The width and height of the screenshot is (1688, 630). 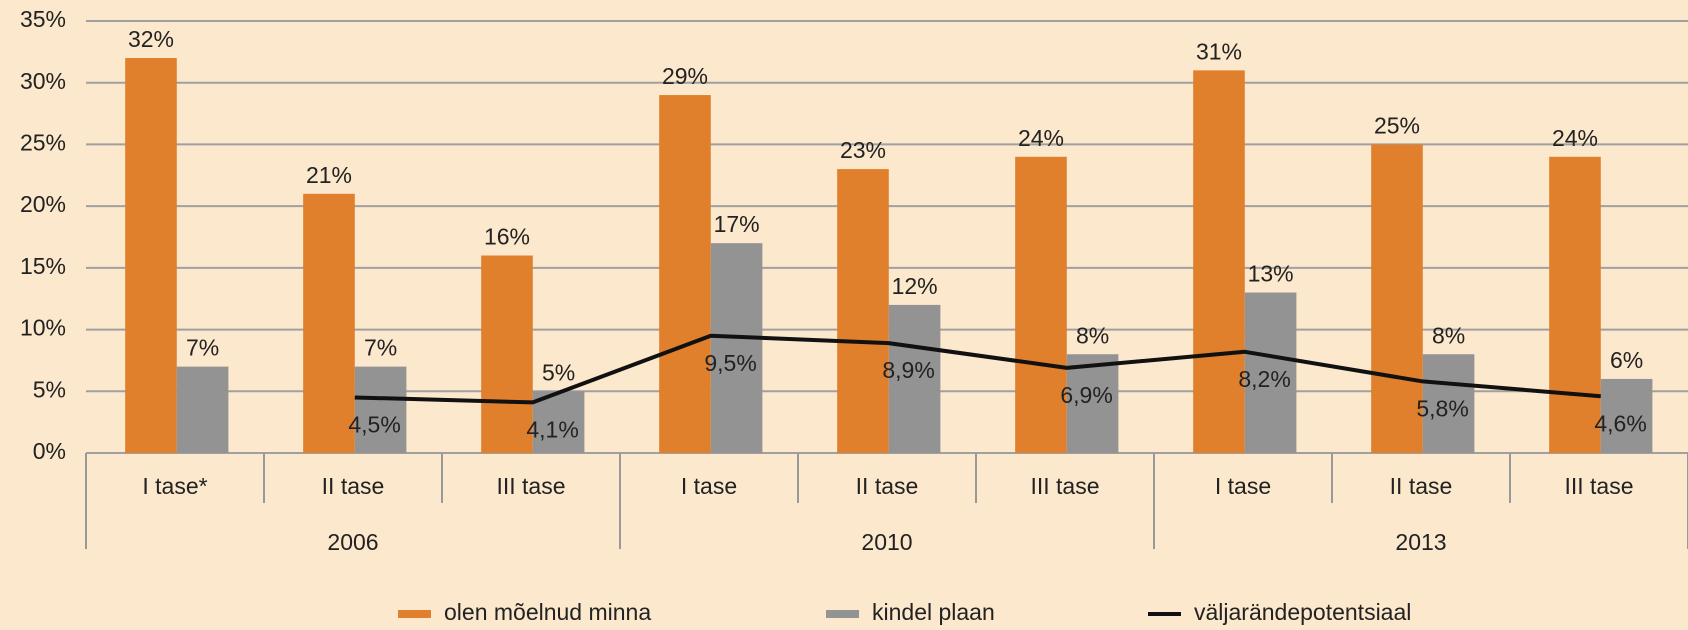 I want to click on value-label: 4,5%, so click(x=374, y=425).